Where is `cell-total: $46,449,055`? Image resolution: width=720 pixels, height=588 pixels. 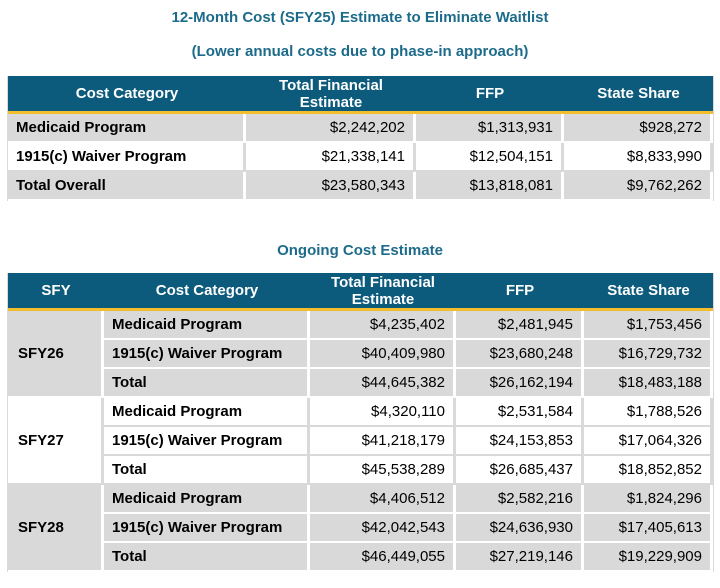 cell-total: $46,449,055 is located at coordinates (383, 557).